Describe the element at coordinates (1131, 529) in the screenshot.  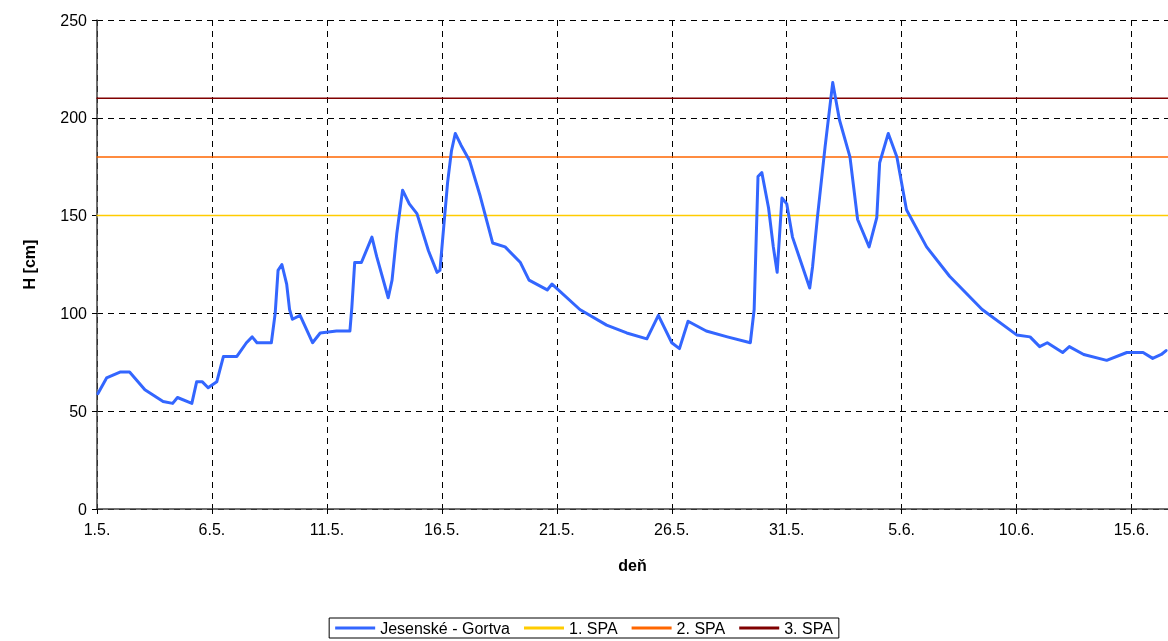
I see `x-tick-label: 15.6.` at that location.